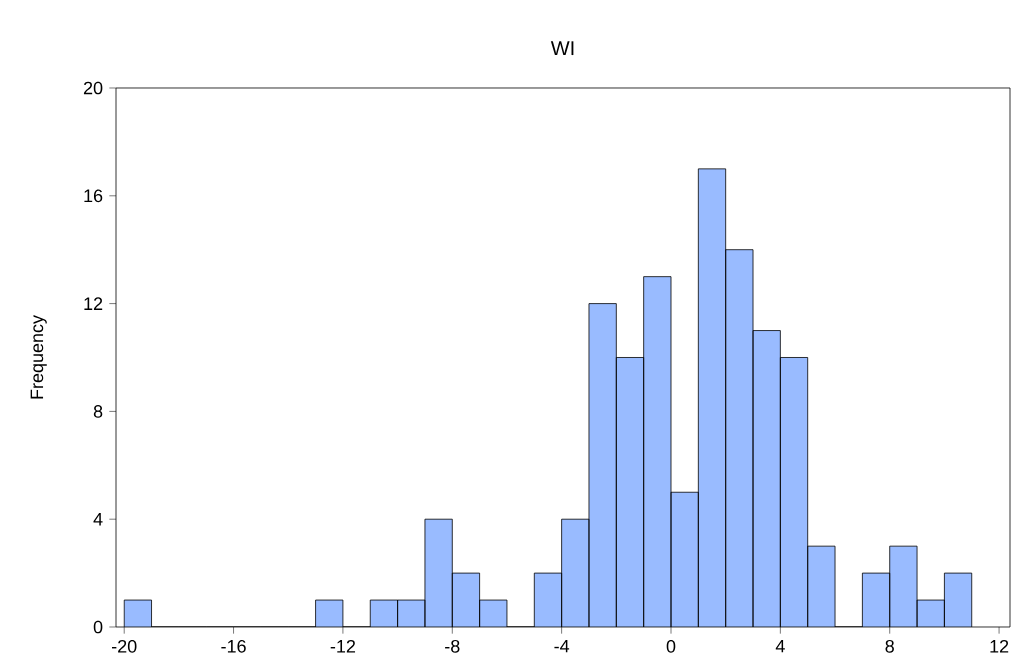 The height and width of the screenshot is (664, 1021). Describe the element at coordinates (343, 646) in the screenshot. I see `x-tick-label: -12` at that location.